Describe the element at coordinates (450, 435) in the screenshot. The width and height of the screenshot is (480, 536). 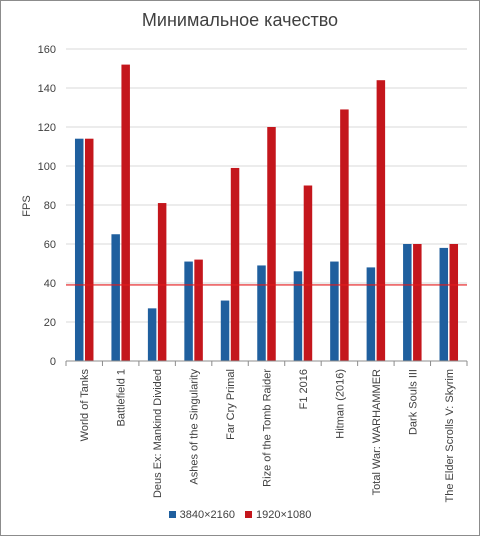
I see `category-label: The Elder Scrolls V: Skyrim` at that location.